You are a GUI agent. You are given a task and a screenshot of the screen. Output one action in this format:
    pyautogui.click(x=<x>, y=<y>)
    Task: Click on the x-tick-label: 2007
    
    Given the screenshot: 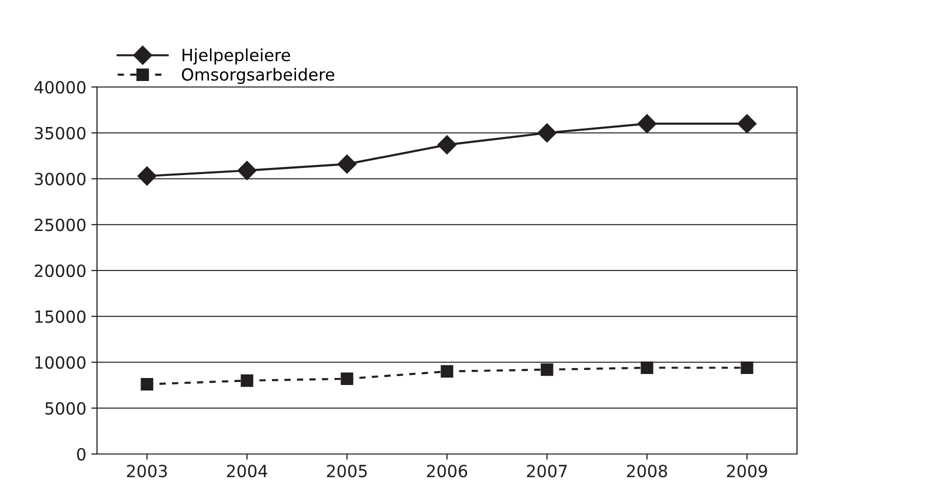 What is the action you would take?
    pyautogui.click(x=547, y=471)
    